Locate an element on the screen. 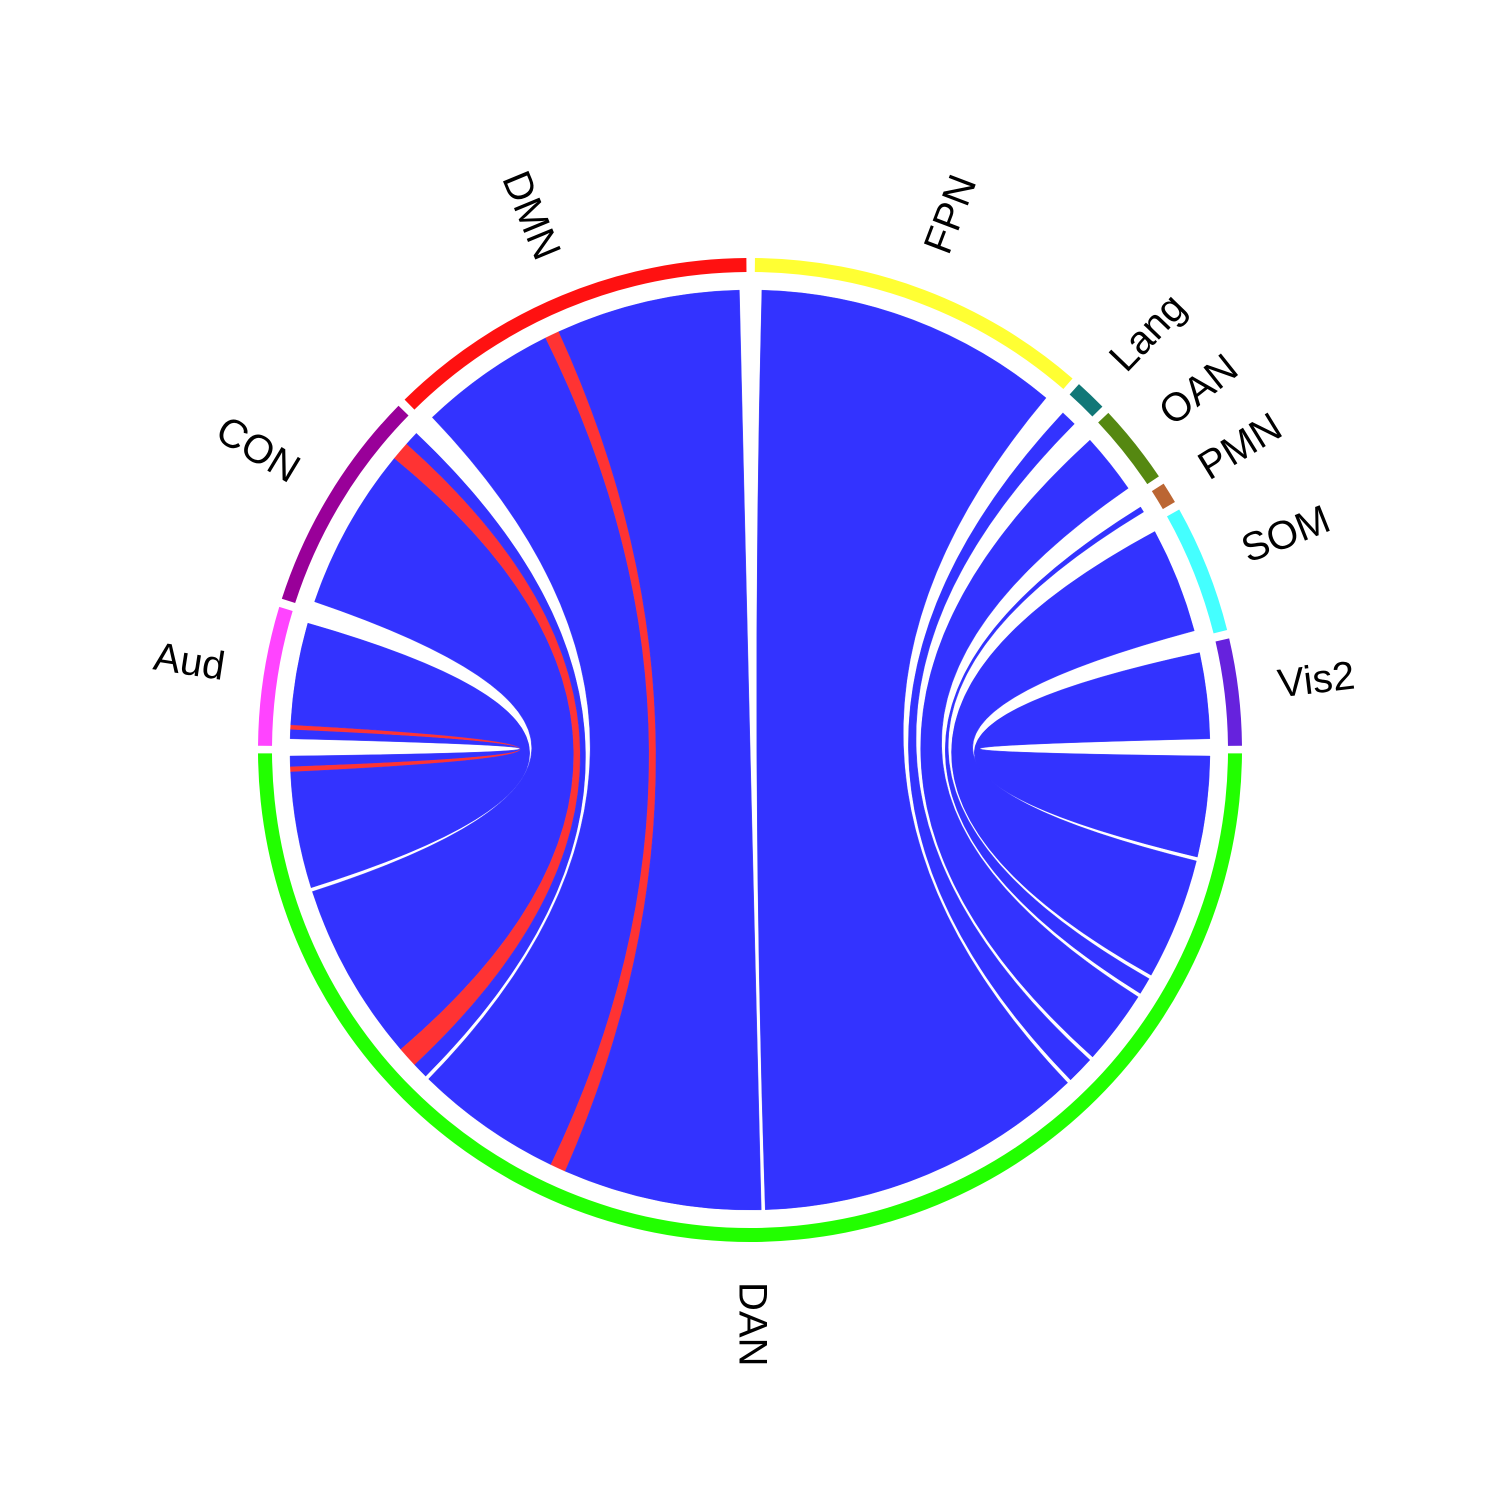 The width and height of the screenshot is (1500, 1500). sector-label-dmn: DMN is located at coordinates (531, 215).